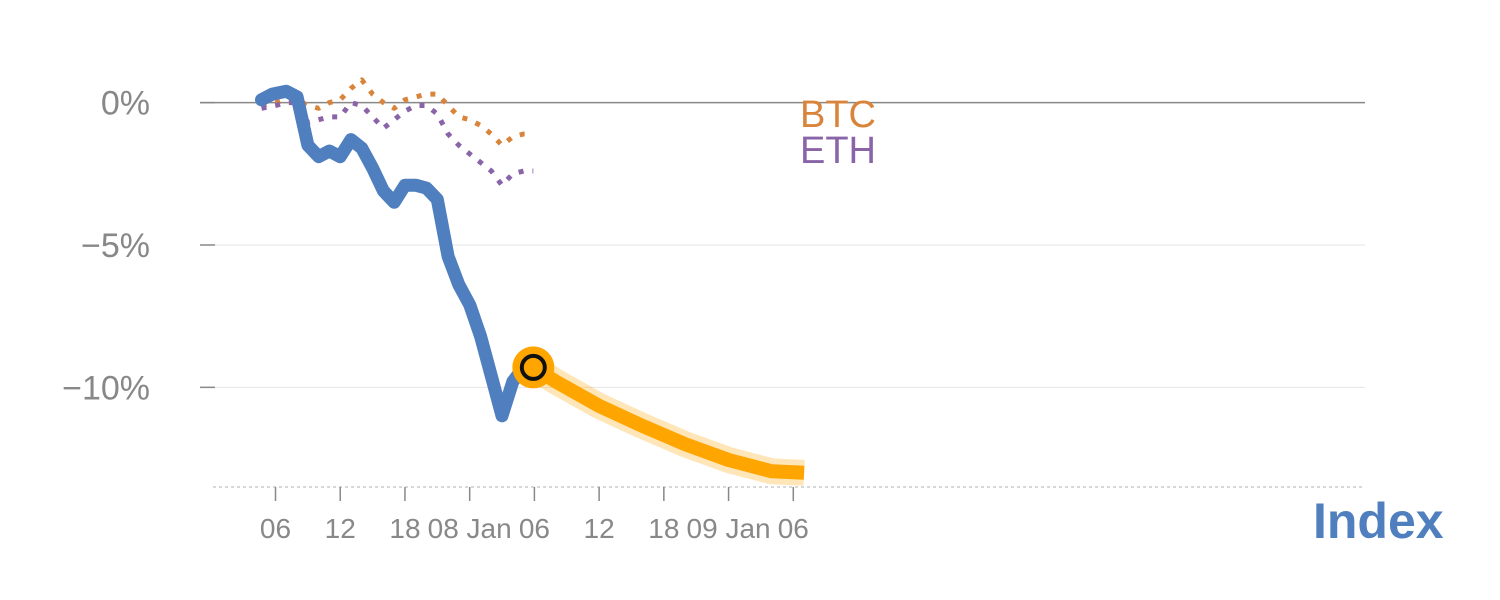 This screenshot has width=1500, height=600. What do you see at coordinates (125, 104) in the screenshot?
I see `y-tick-label: 0%` at bounding box center [125, 104].